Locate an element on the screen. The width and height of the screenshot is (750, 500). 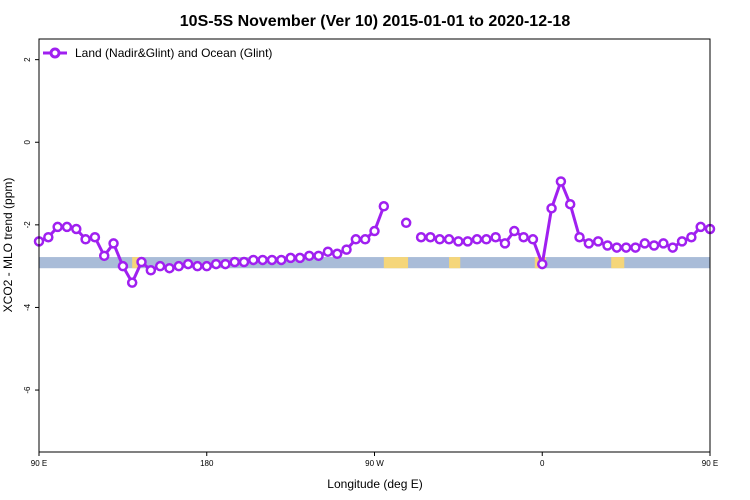
y-axis: 2 0 -2 -4 -6 is located at coordinates (31, 225).